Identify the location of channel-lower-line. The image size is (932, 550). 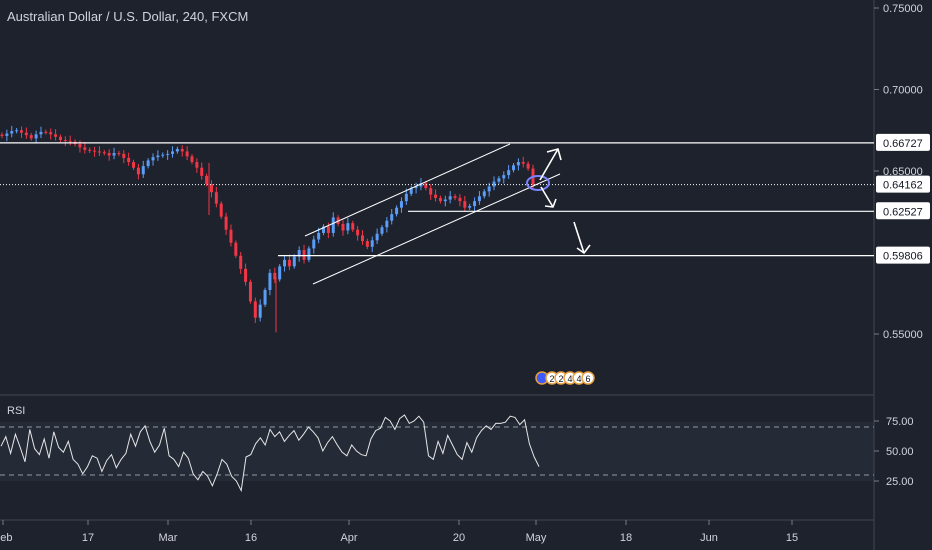
(436, 229).